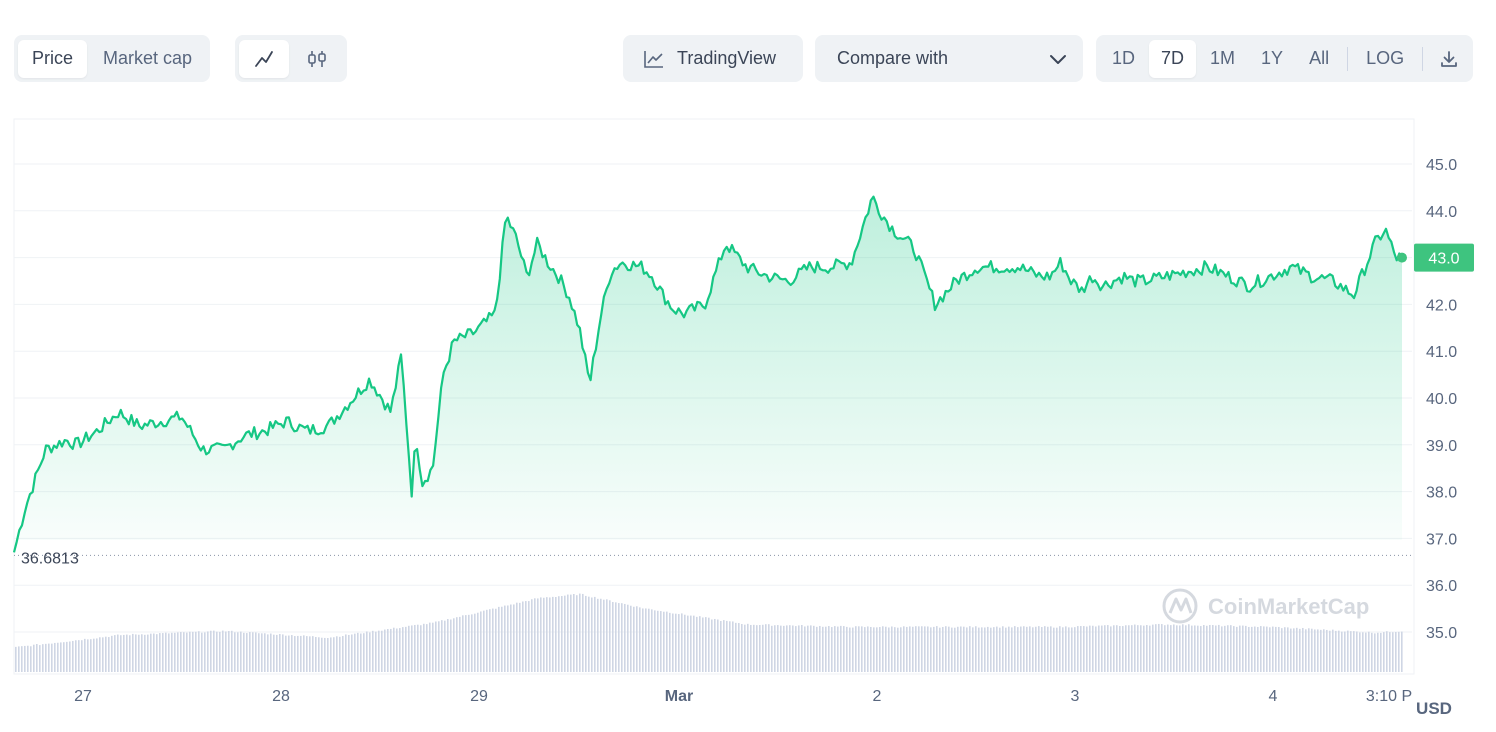 The image size is (1496, 732). I want to click on line-chart-button, so click(264, 58).